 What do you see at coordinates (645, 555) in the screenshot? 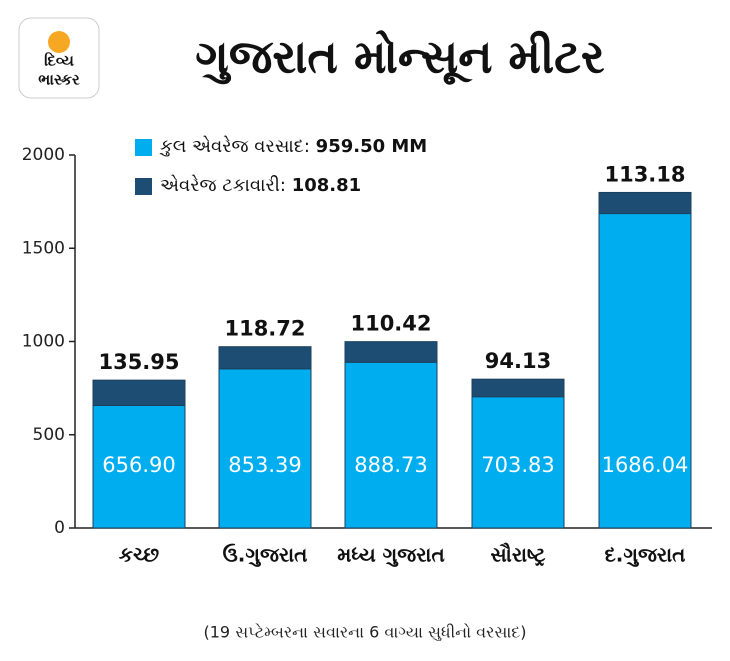
I see `x-tick-label: દ.ગુજરાત` at bounding box center [645, 555].